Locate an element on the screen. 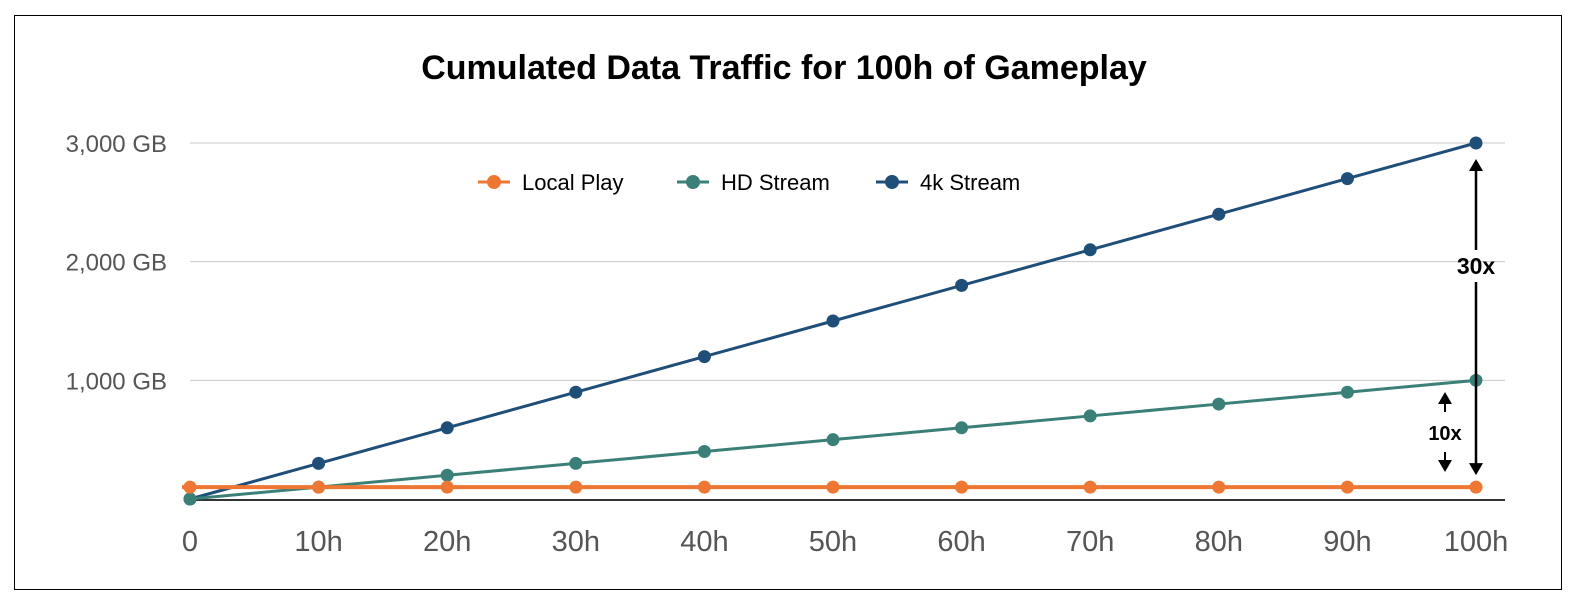 This screenshot has width=1588, height=612. y-tick-label: 1,000 GB is located at coordinates (116, 381).